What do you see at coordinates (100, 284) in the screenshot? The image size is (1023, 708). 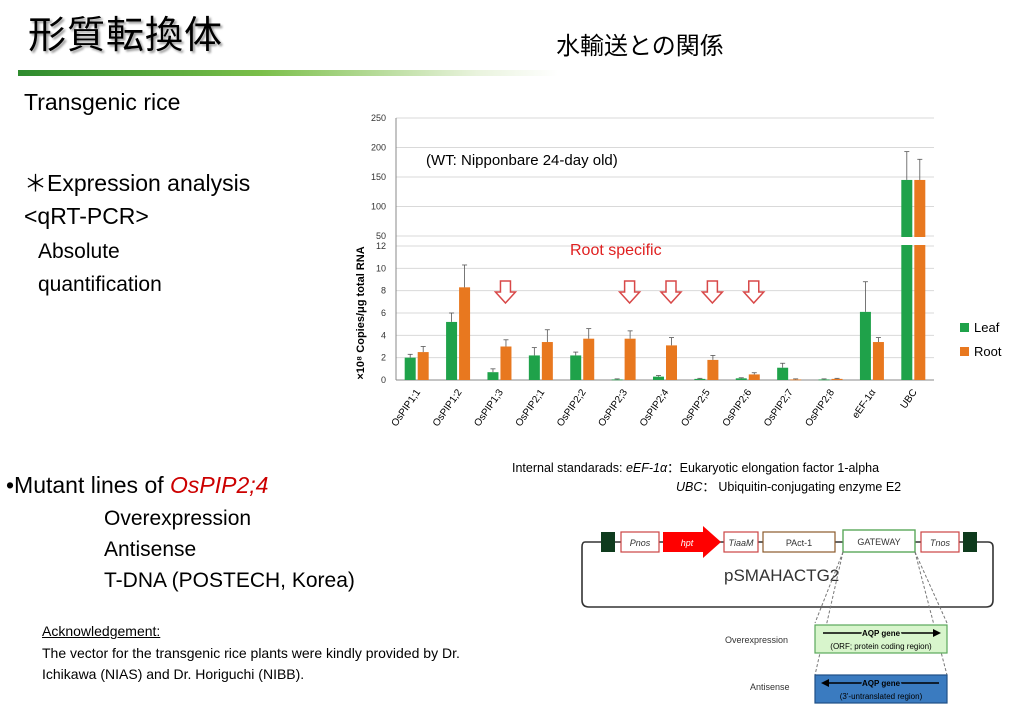 I see `method-line2: quantification` at bounding box center [100, 284].